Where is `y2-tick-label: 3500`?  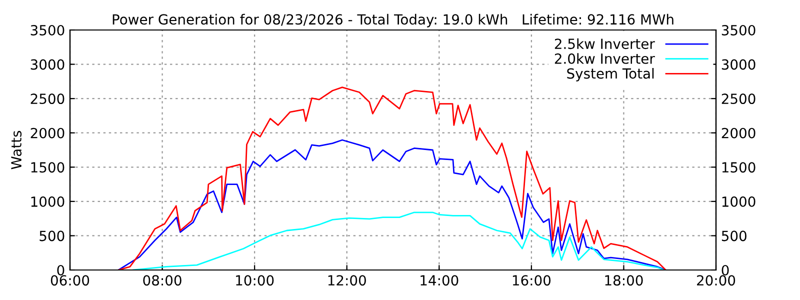 y2-tick-label: 3500 is located at coordinates (739, 30).